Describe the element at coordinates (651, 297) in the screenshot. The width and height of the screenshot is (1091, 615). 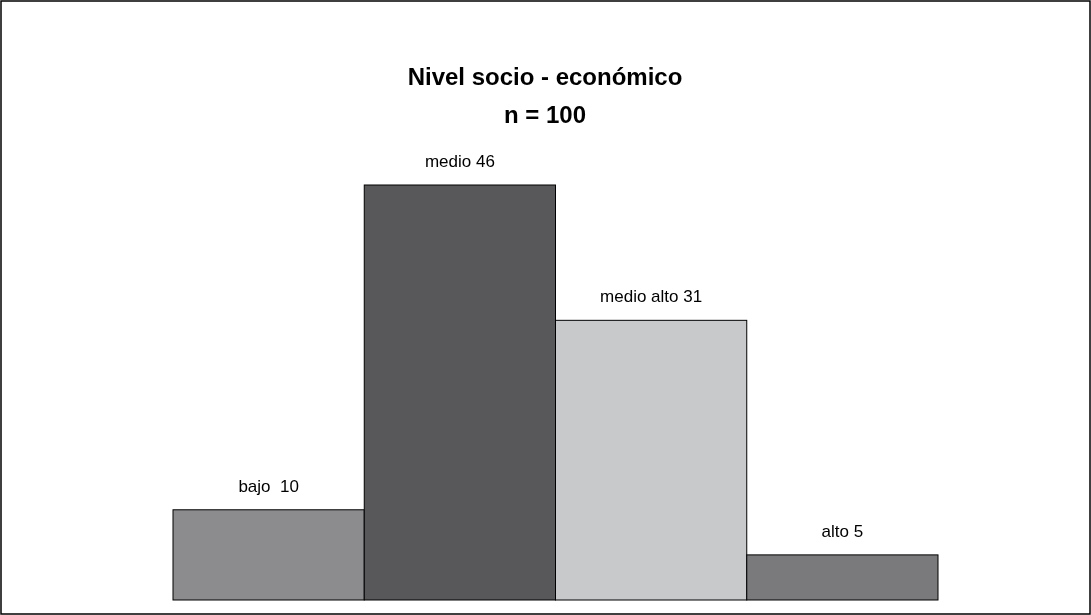
I see `data-label: medio alto 31` at that location.